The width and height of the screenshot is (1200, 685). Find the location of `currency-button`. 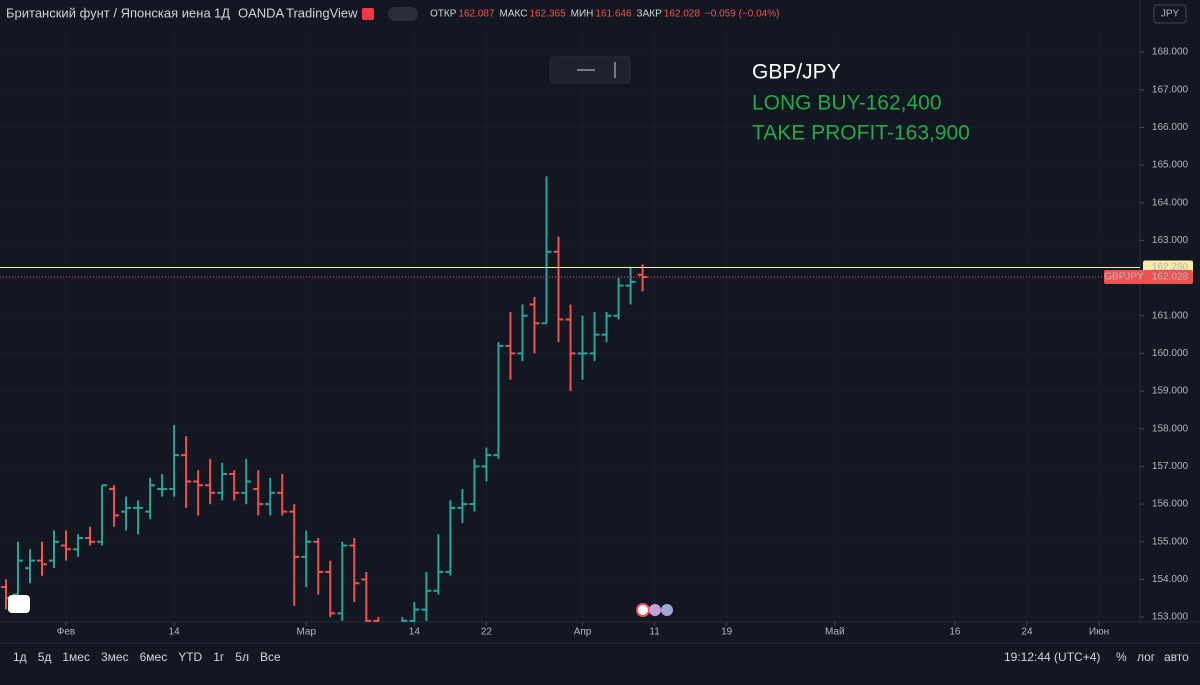

currency-button is located at coordinates (1170, 14).